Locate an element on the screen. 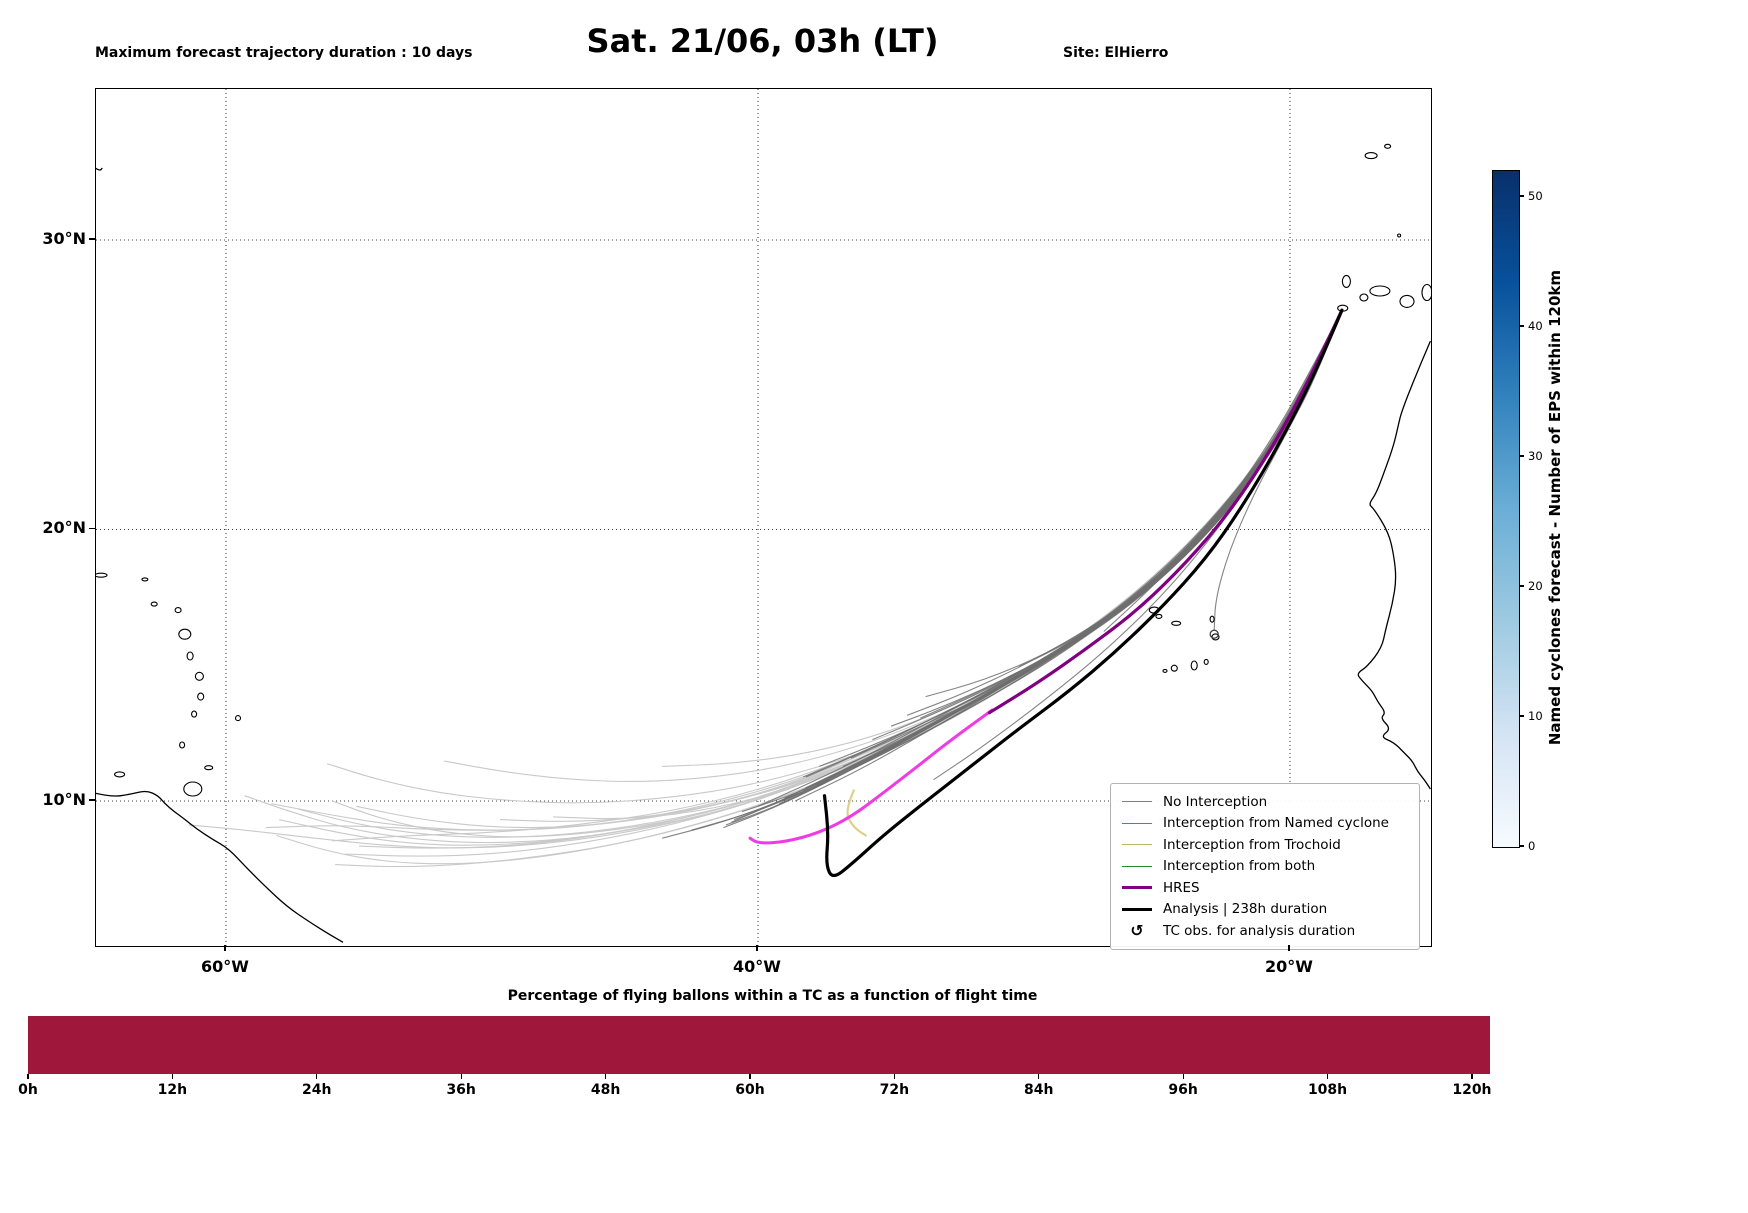 Image resolution: width=1748 pixels, height=1213 pixels. legend-label: Interception from Named cyclone is located at coordinates (1276, 823).